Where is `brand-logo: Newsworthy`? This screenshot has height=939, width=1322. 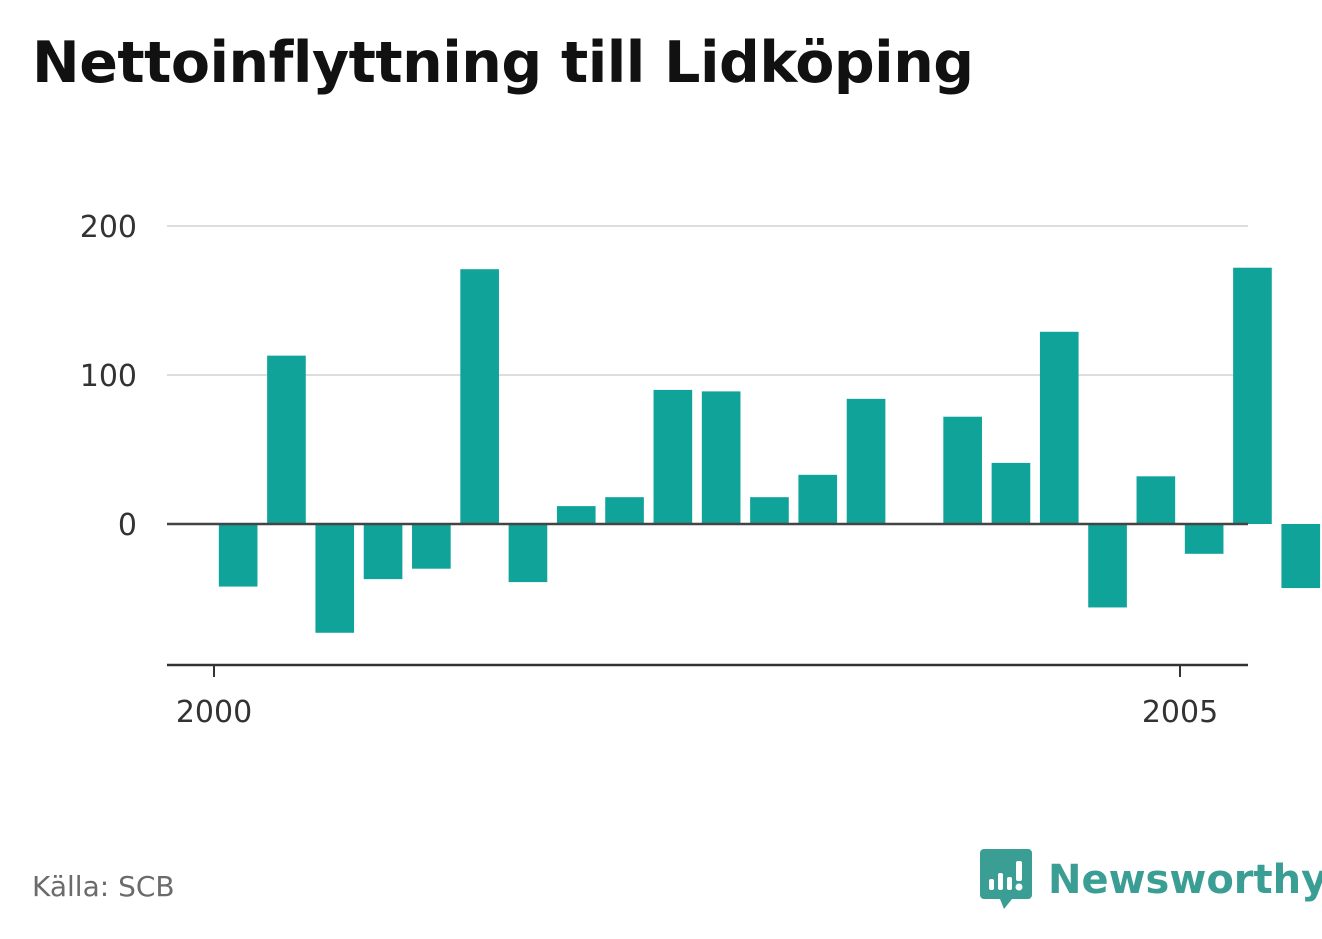 brand-logo: Newsworthy is located at coordinates (1151, 880).